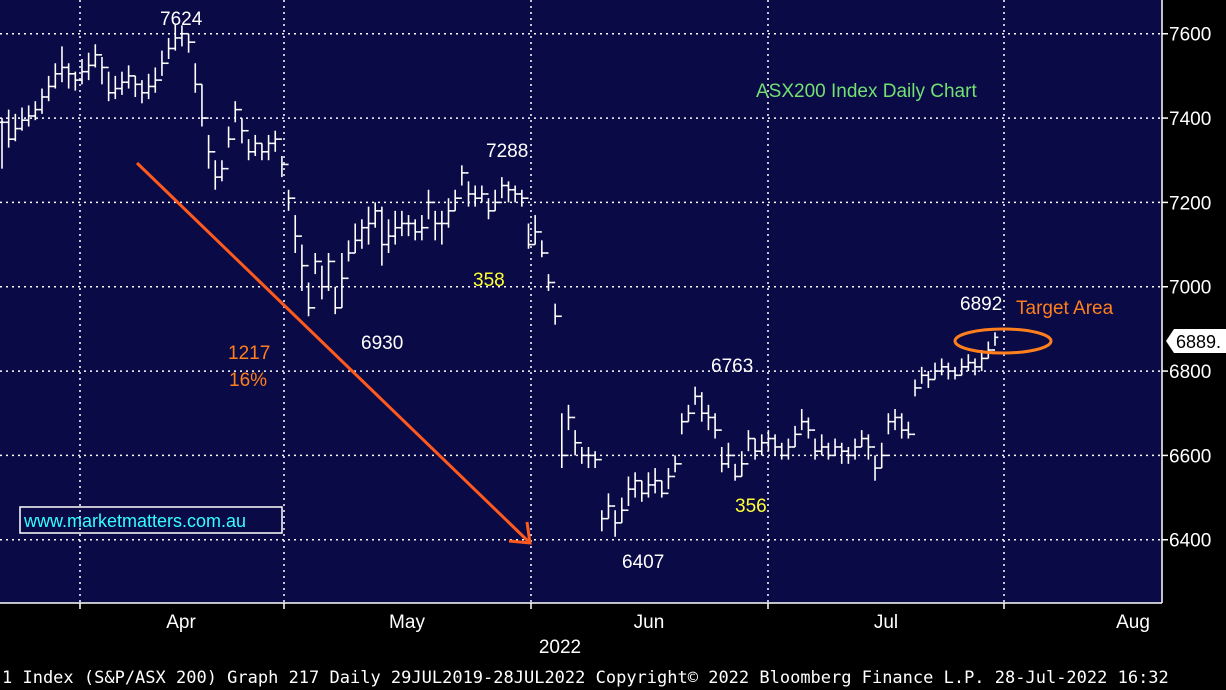 This screenshot has width=1226, height=690. Describe the element at coordinates (649, 622) in the screenshot. I see `x-tick-label: Jun` at that location.